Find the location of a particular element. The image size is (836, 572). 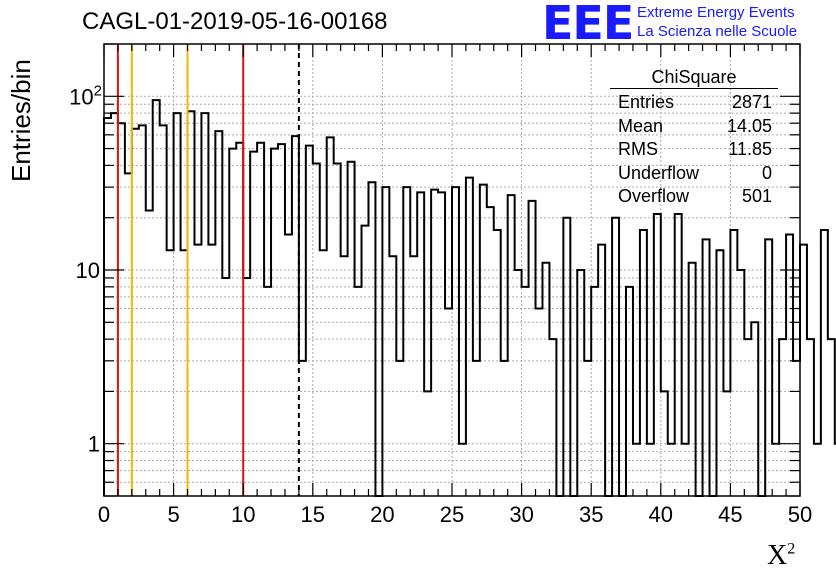

logo-line-1: Extreme Energy Events is located at coordinates (716, 12).